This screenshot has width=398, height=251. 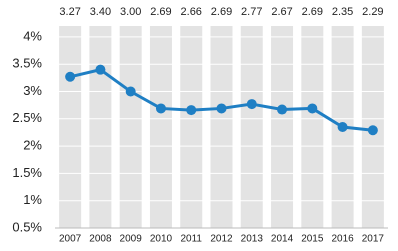 I want to click on value-label: 2.66, so click(x=191, y=12).